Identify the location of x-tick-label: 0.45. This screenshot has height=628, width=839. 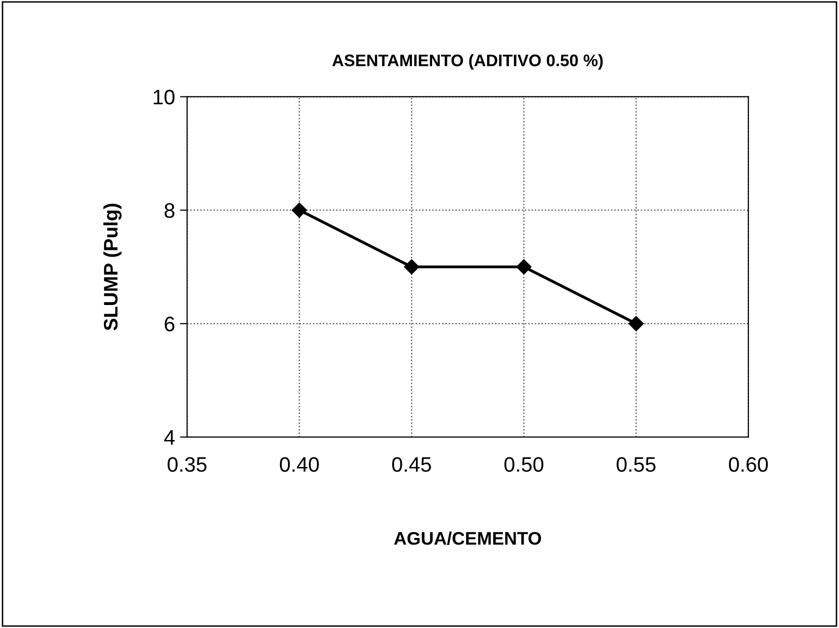
(412, 464).